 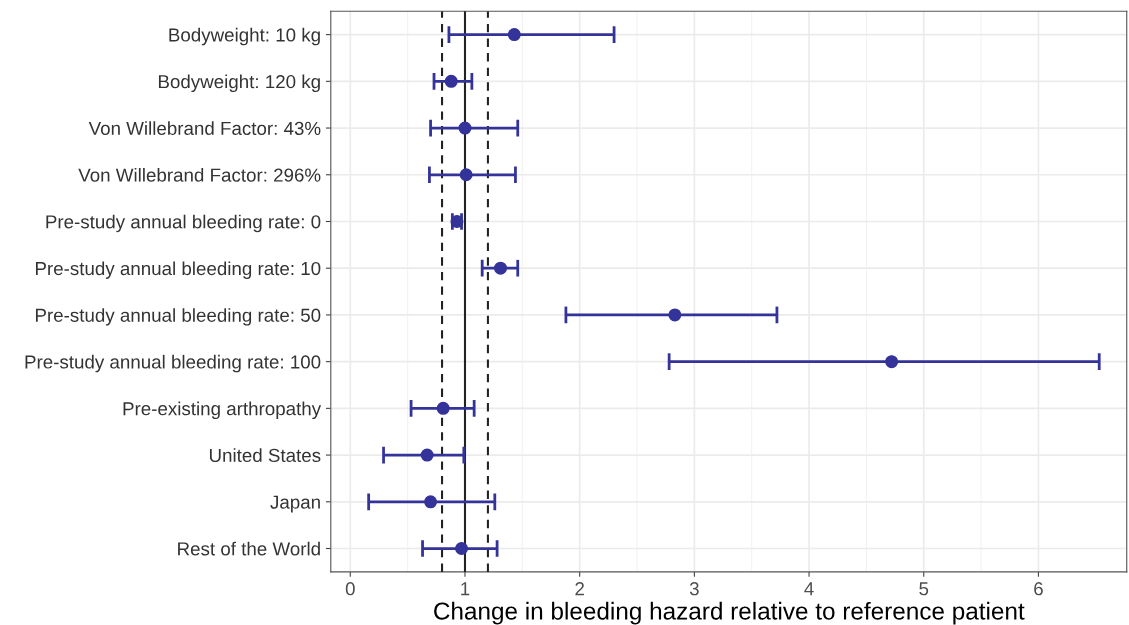 What do you see at coordinates (178, 317) in the screenshot?
I see `y-tick-label: Pre-study annual bleeding rate: 50` at bounding box center [178, 317].